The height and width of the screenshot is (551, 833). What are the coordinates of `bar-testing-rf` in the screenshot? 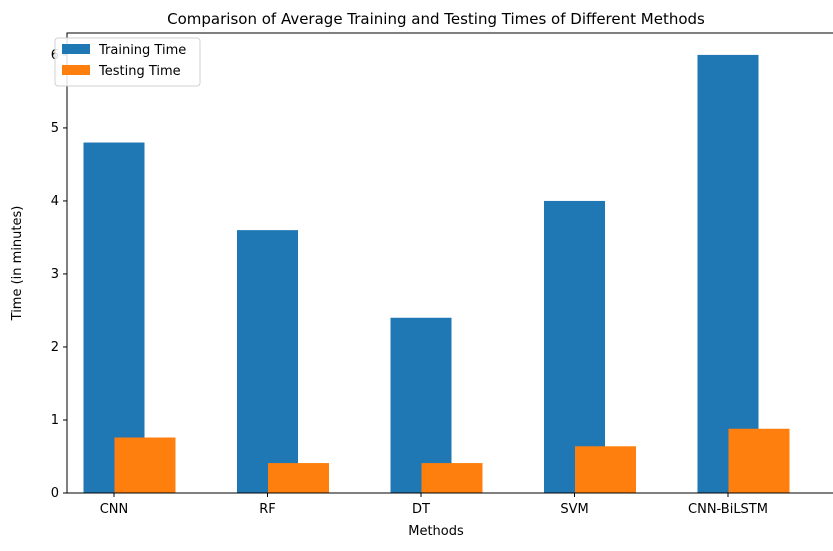 It's located at (298, 478).